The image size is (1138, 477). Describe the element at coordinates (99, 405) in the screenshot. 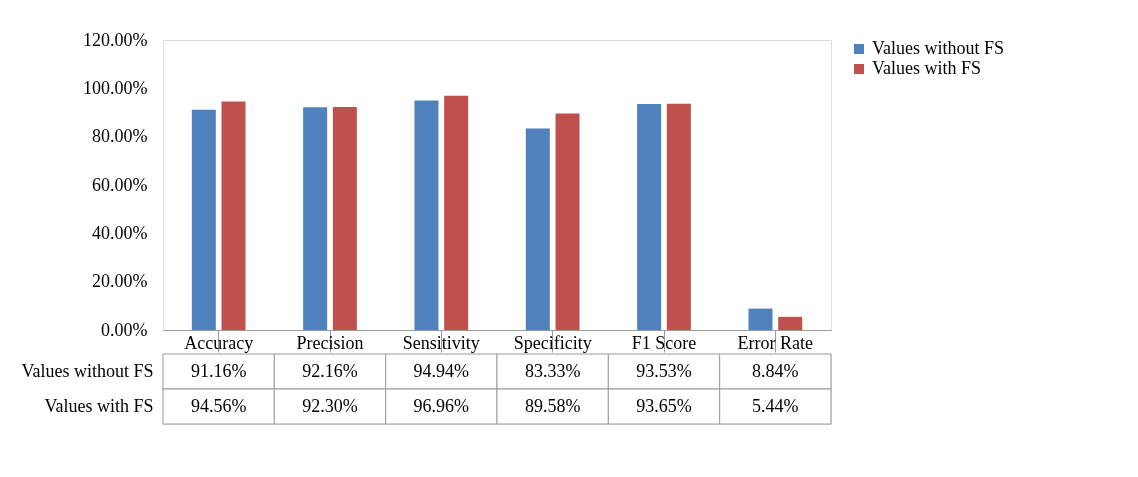

I see `text: Values with FS` at that location.